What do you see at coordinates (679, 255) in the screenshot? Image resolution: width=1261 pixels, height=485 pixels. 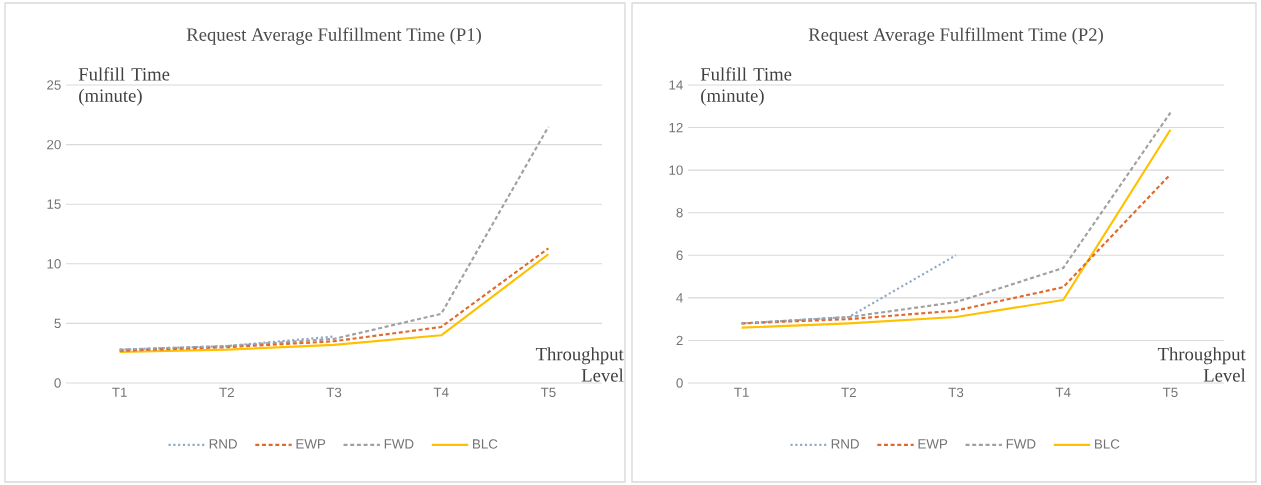 I see `y-tick-label: 6` at bounding box center [679, 255].